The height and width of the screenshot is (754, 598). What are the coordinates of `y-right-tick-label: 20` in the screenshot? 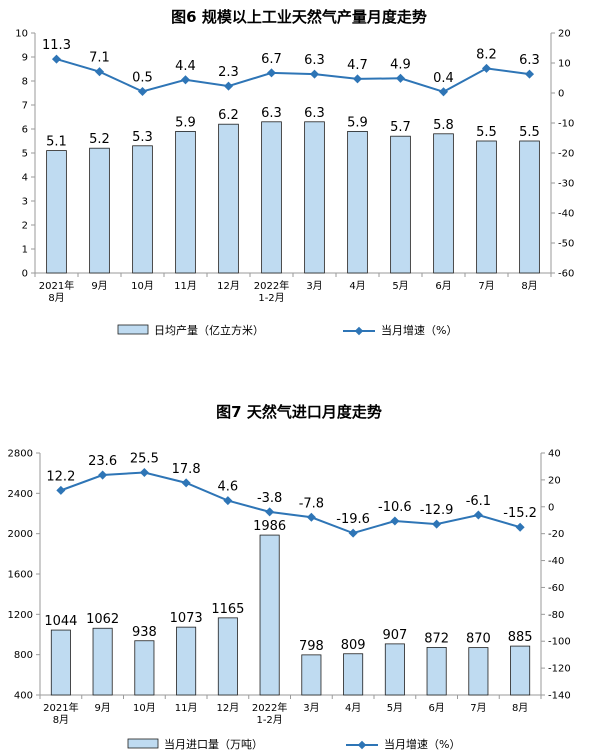 It's located at (554, 480).